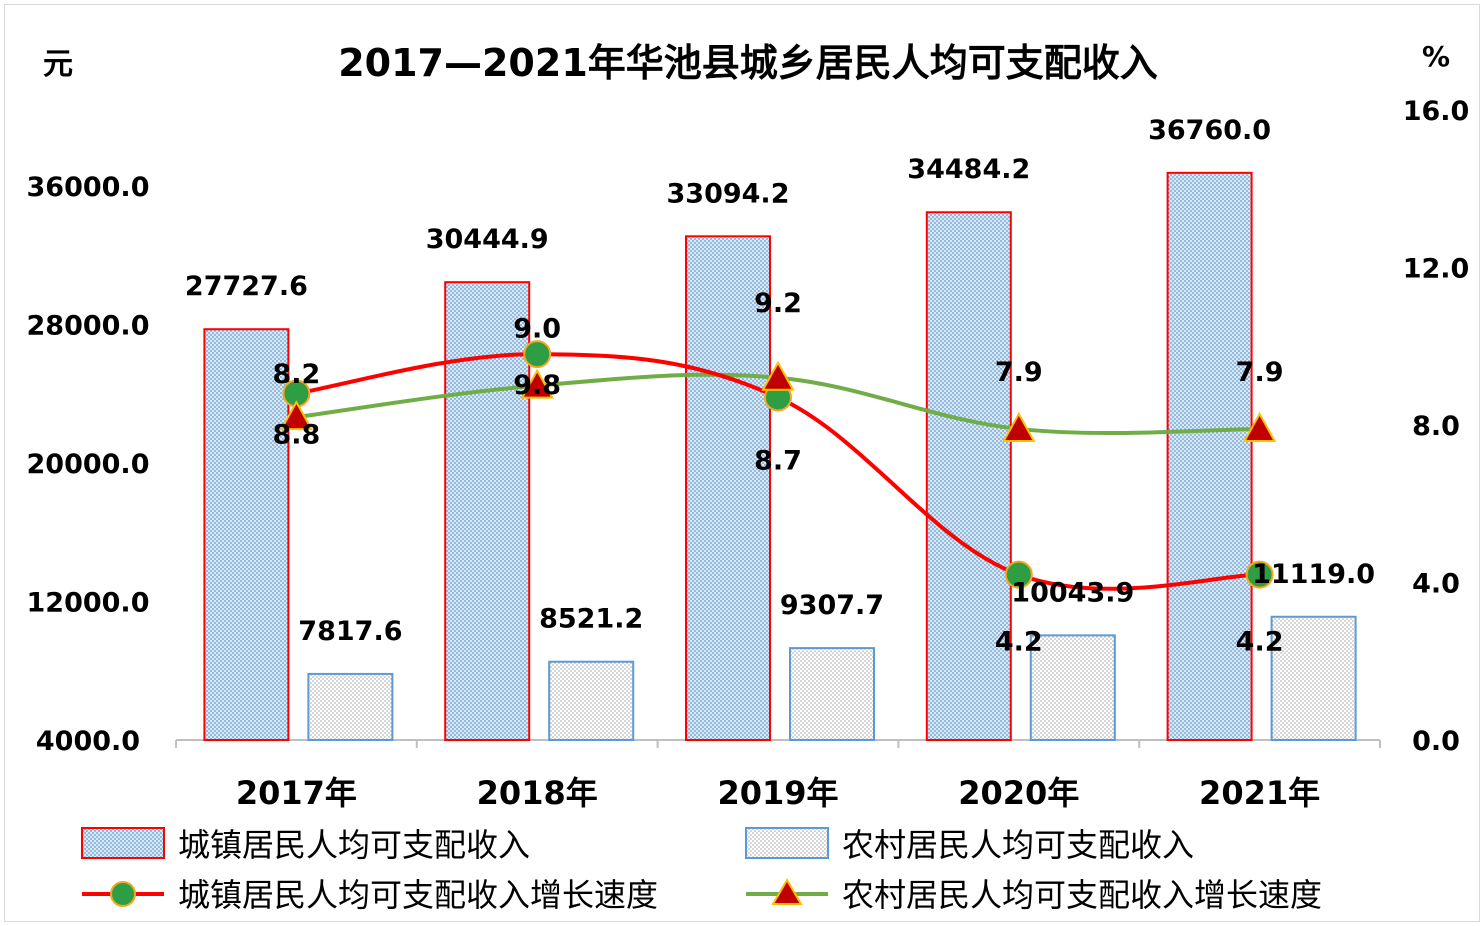 Image resolution: width=1484 pixels, height=926 pixels. I want to click on data-label-rural-income: 11119.0, so click(1313, 574).